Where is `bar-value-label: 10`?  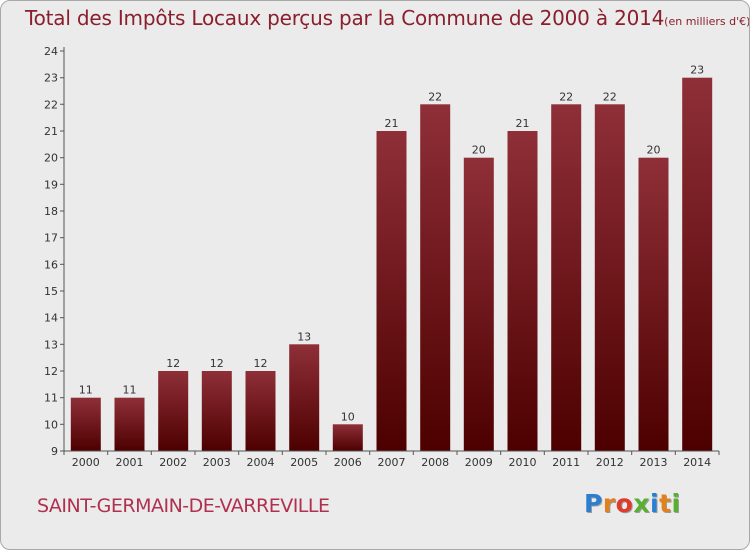 bar-value-label: 10 is located at coordinates (348, 416).